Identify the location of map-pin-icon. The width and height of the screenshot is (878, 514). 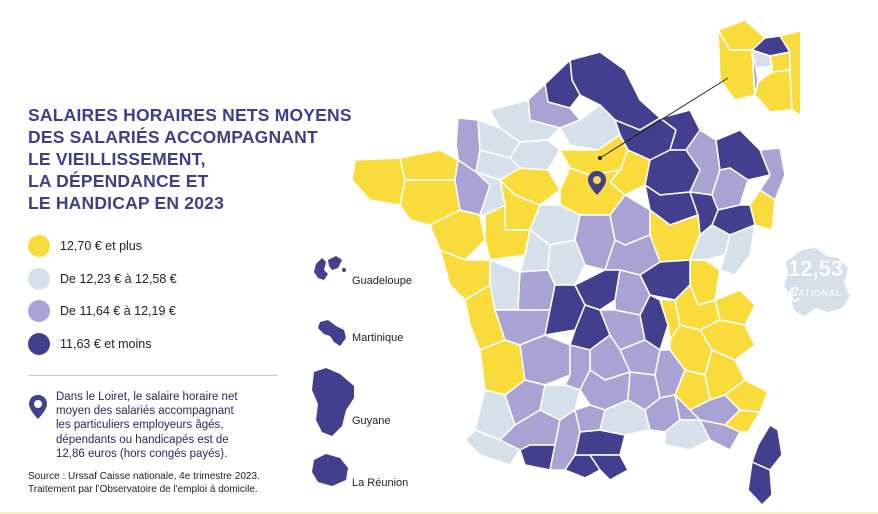
(38, 407).